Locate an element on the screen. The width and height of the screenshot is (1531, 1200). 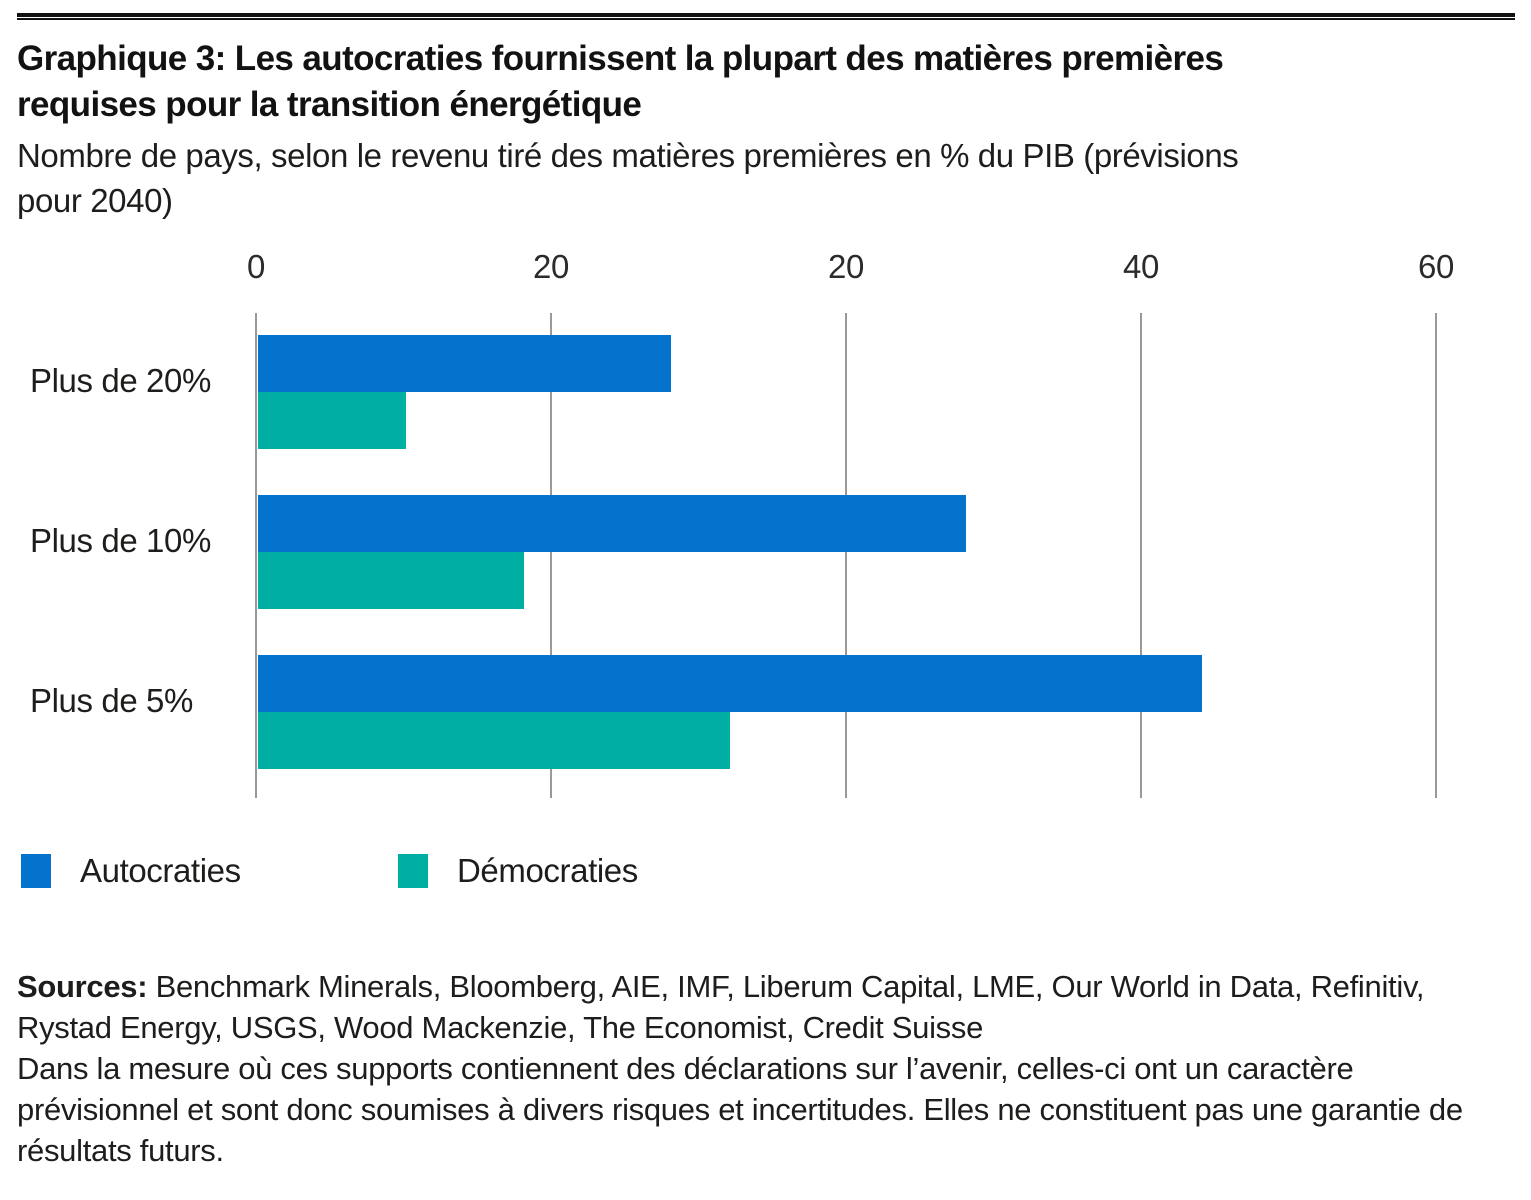
legend-item-democraties: Démocraties is located at coordinates (518, 871).